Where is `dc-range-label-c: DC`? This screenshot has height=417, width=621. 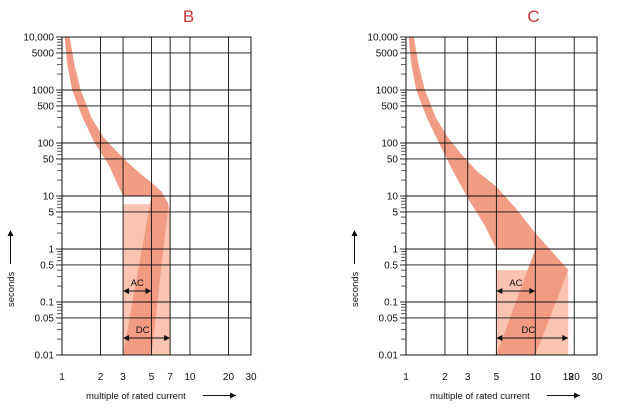
dc-range-label-c: DC is located at coordinates (528, 330).